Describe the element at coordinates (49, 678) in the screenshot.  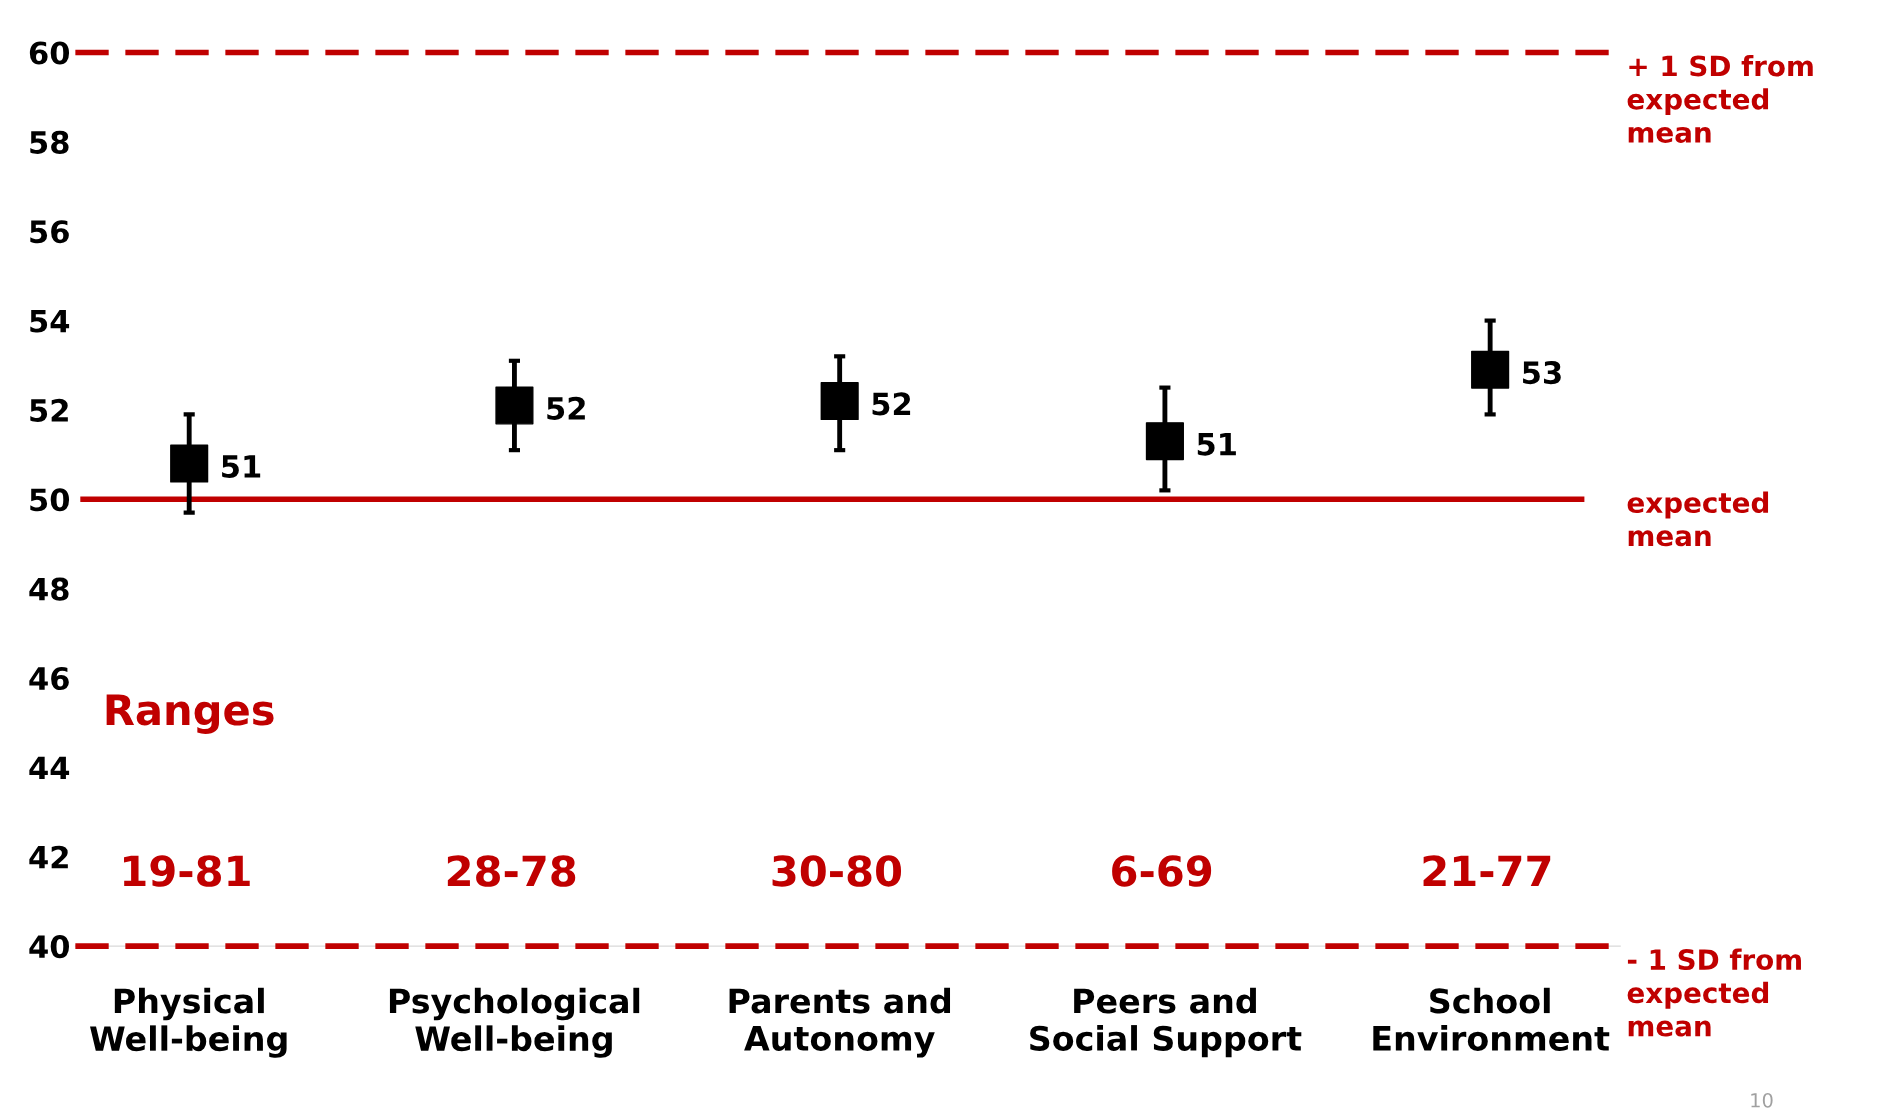
I see `y-tick-label: 46` at that location.